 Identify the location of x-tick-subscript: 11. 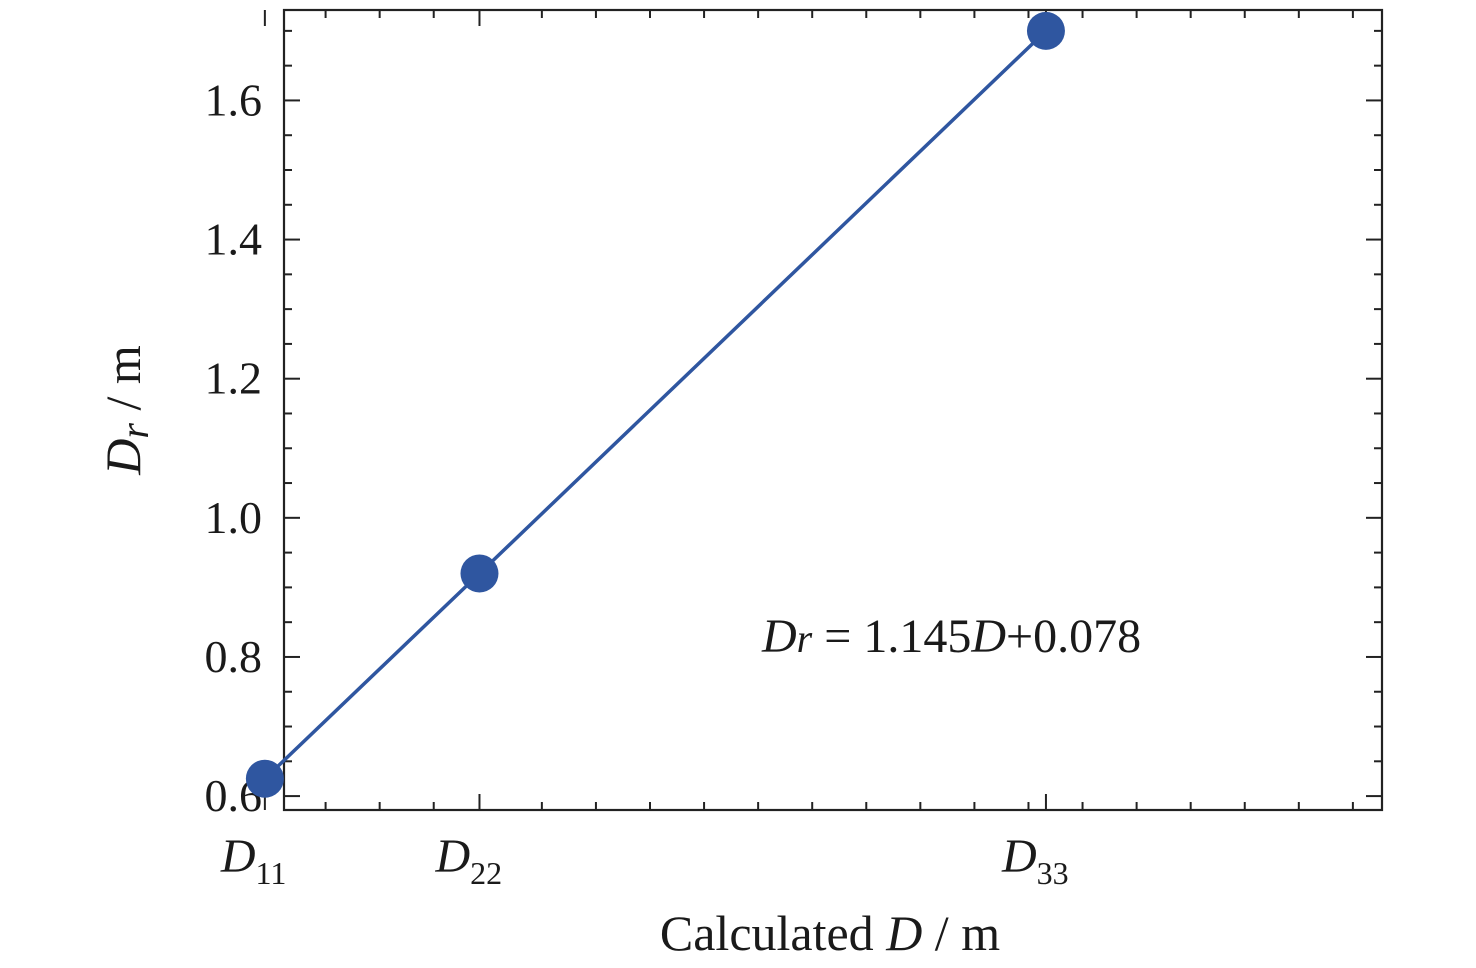
(271, 873).